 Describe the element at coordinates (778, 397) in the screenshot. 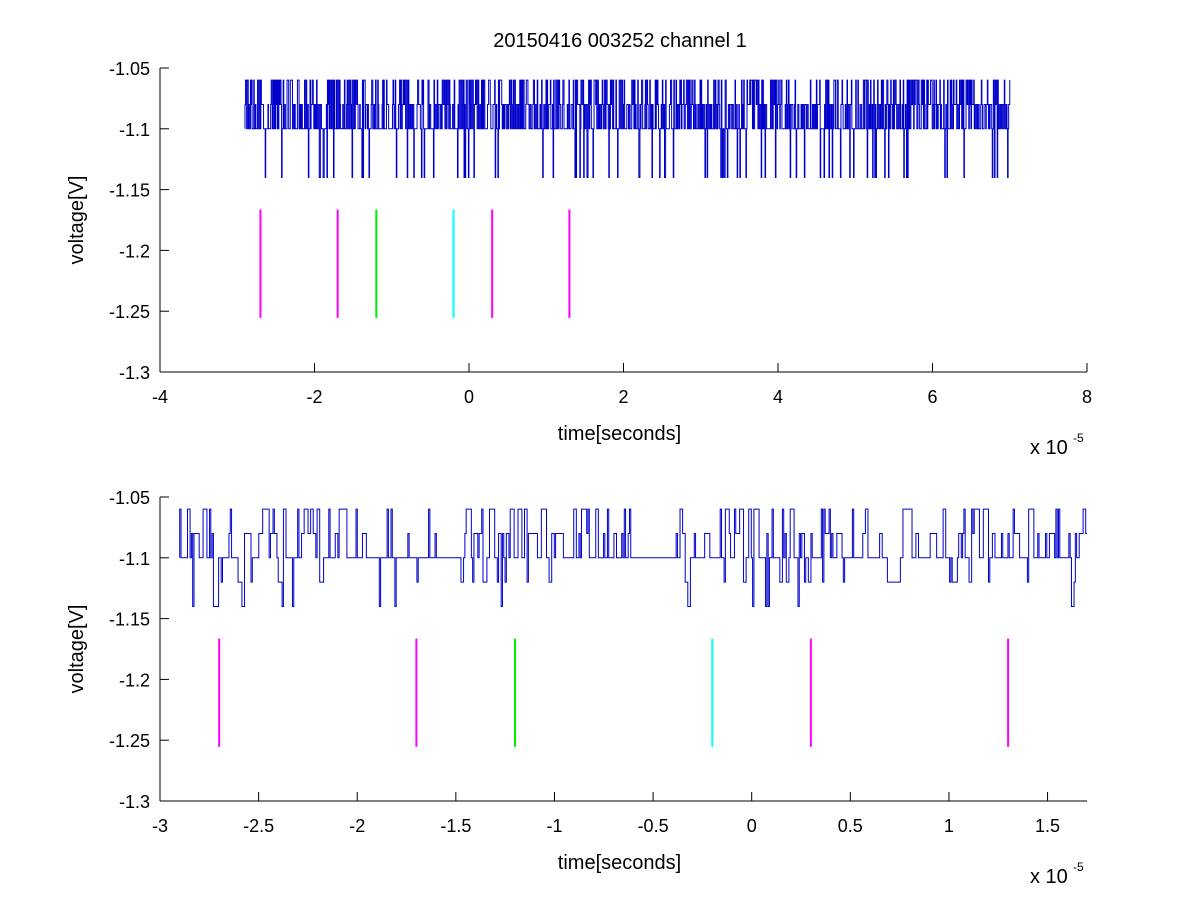

I see `x-tick-label: 4` at that location.